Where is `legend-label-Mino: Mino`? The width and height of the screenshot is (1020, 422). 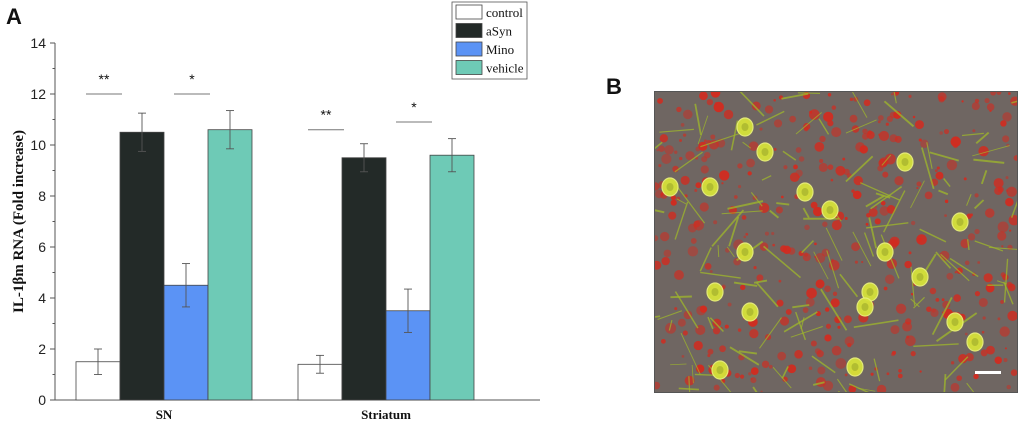 legend-label-Mino: Mino is located at coordinates (500, 49).